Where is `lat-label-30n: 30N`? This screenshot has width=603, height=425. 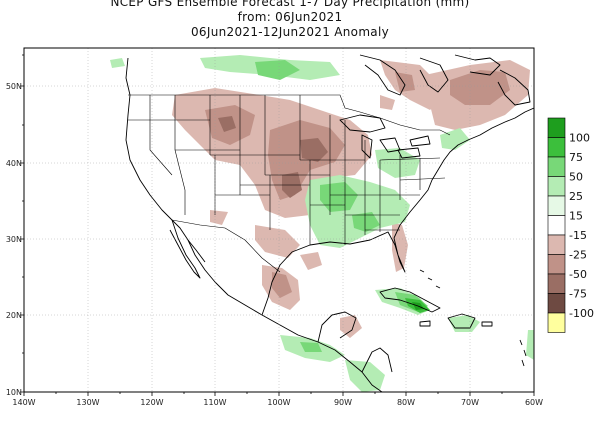
lat-label-30n: 30N is located at coordinates (14, 239).